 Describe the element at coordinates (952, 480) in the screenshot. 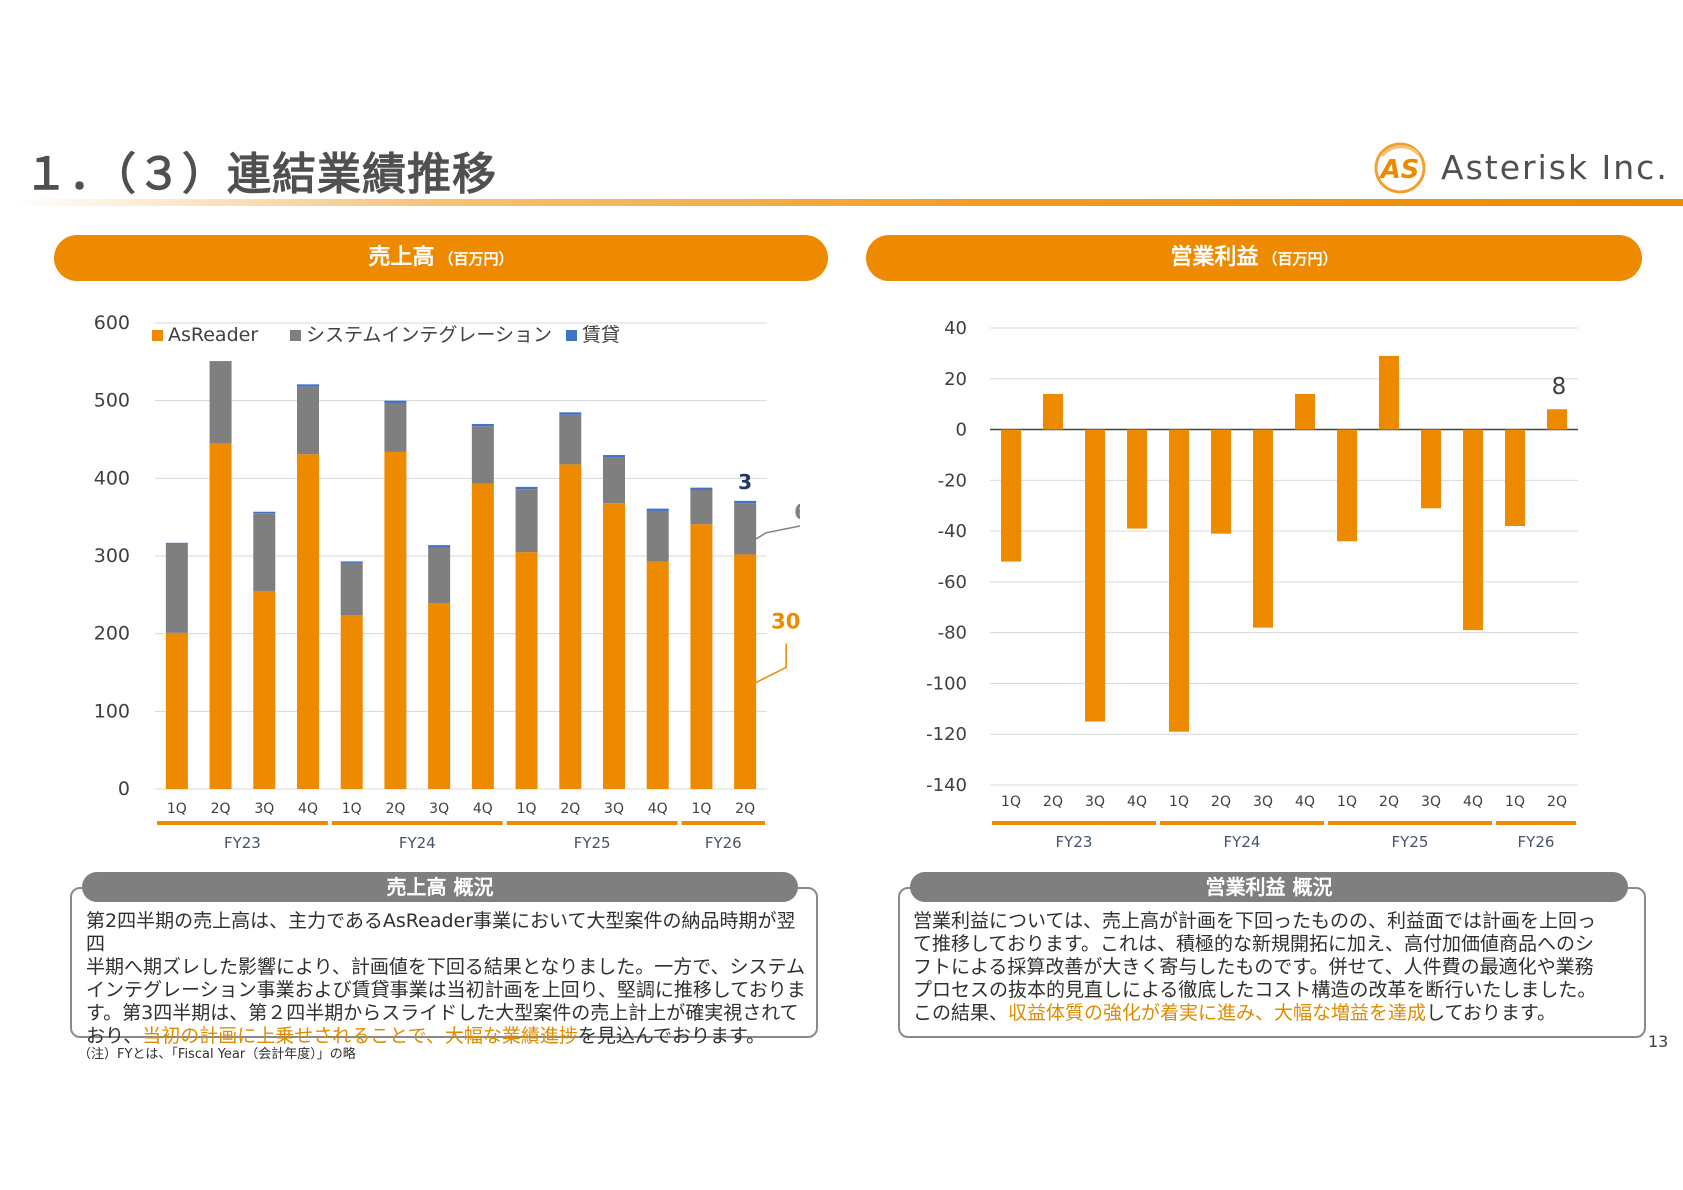

I see `y-tick-label: -20` at that location.